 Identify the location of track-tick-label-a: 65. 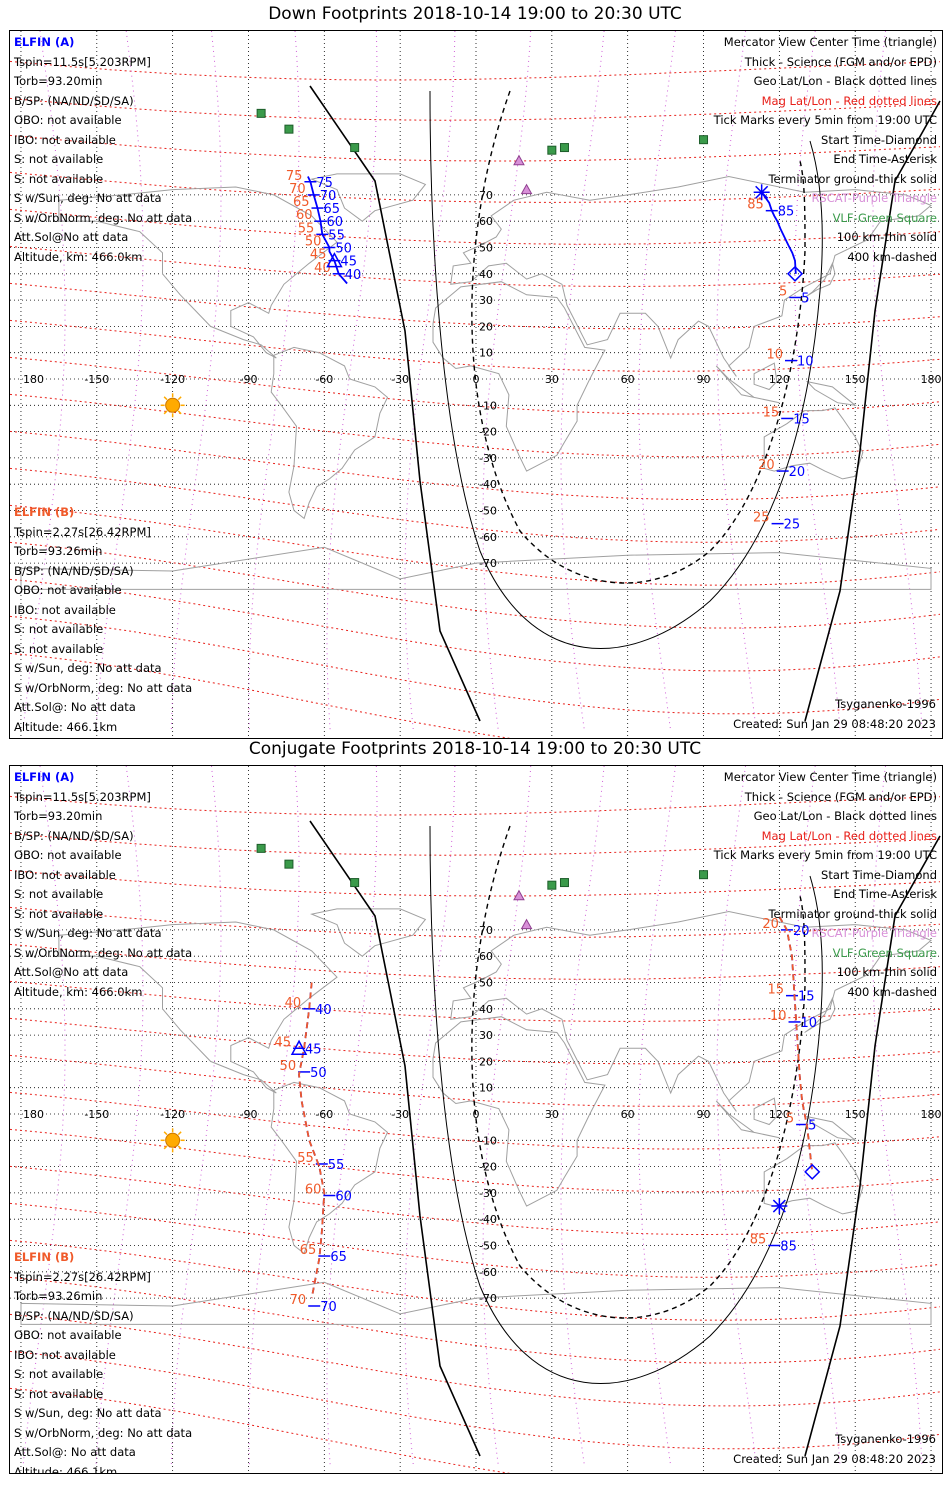
(338, 1257).